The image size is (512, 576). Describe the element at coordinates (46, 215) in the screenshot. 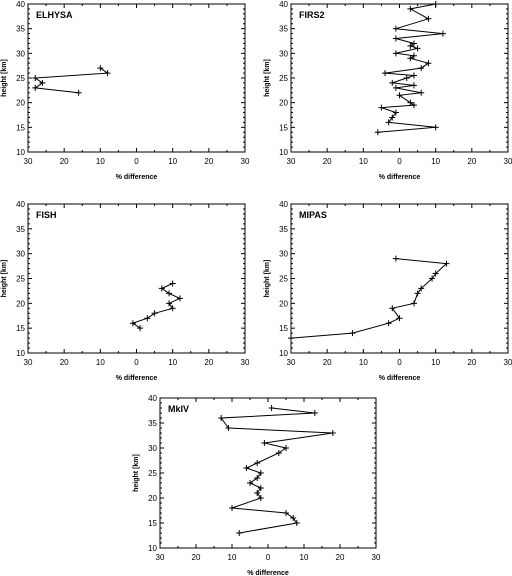

I see `panel-title: FISH` at that location.